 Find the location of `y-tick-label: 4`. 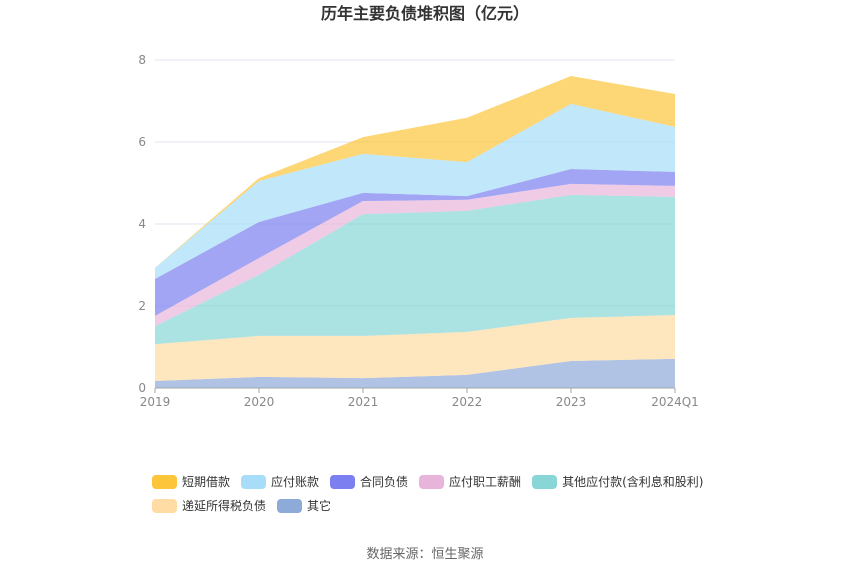

y-tick-label: 4 is located at coordinates (142, 224).